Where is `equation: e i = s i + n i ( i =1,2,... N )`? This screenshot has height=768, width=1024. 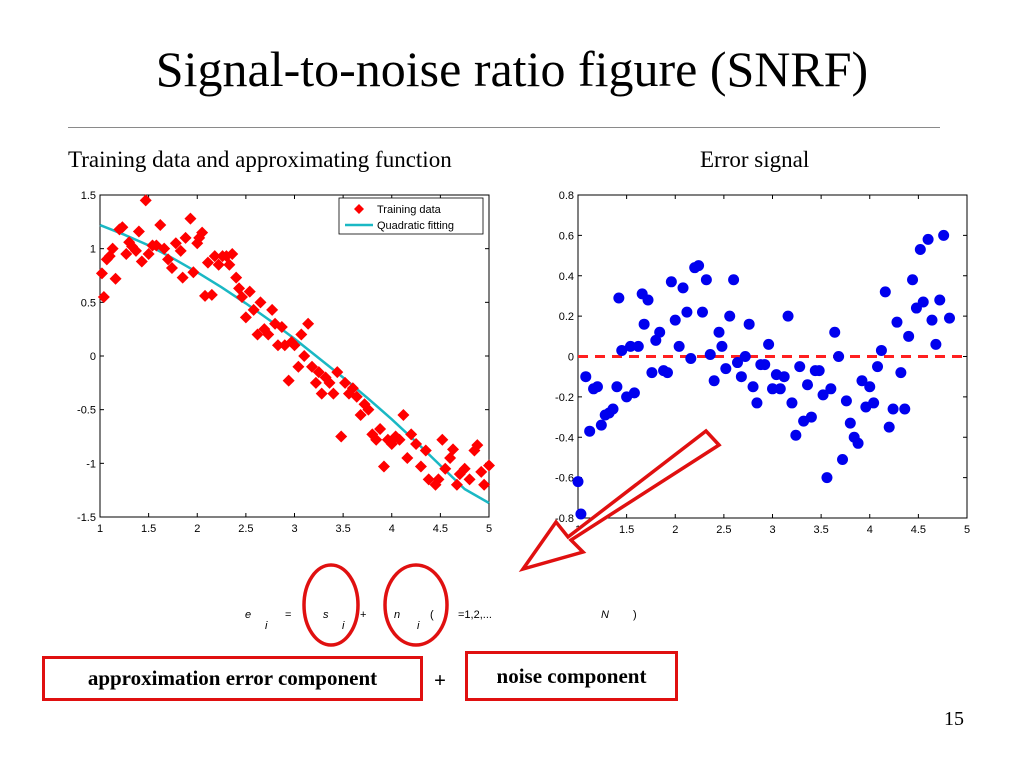
equation: e i = s i + n i ( i =1,2,... N ) is located at coordinates (441, 620).